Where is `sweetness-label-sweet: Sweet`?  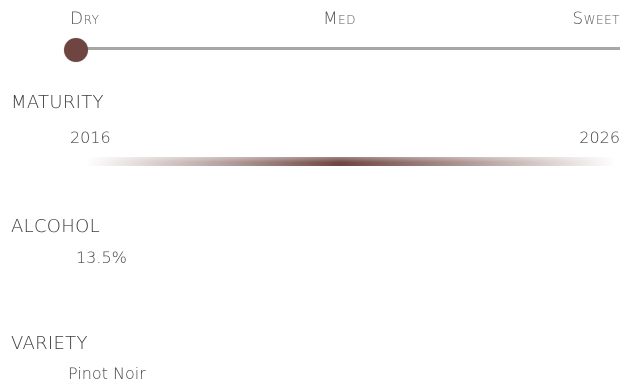
sweetness-label-sweet: Sweet is located at coordinates (596, 19).